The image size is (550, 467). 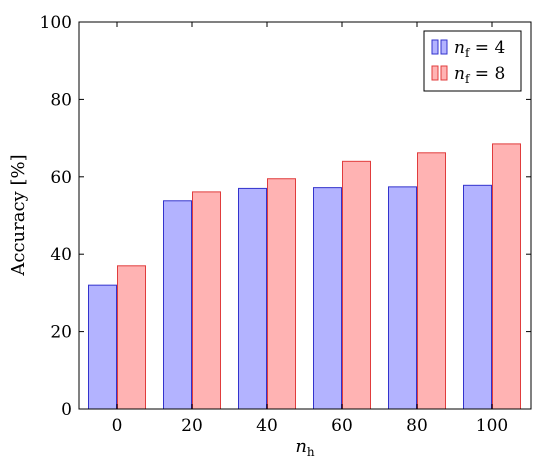 What do you see at coordinates (18, 215) in the screenshot?
I see `y-axis-label: Accuracy [%]` at bounding box center [18, 215].